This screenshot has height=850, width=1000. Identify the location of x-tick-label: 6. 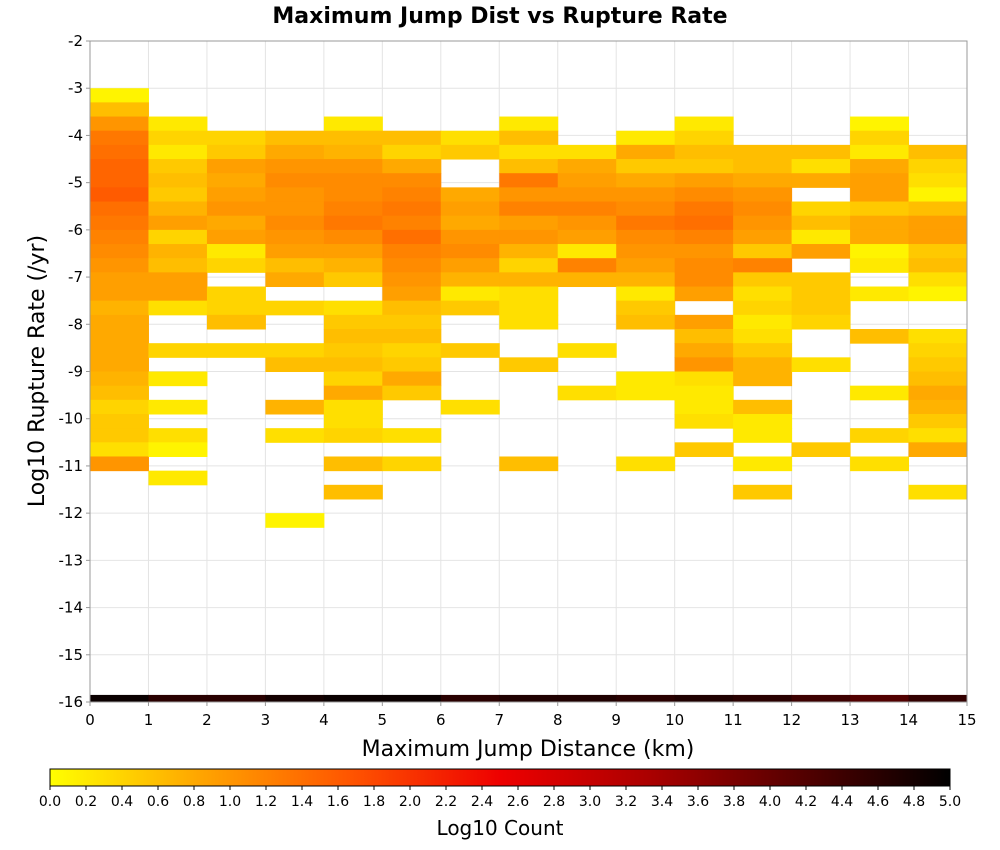
(441, 720).